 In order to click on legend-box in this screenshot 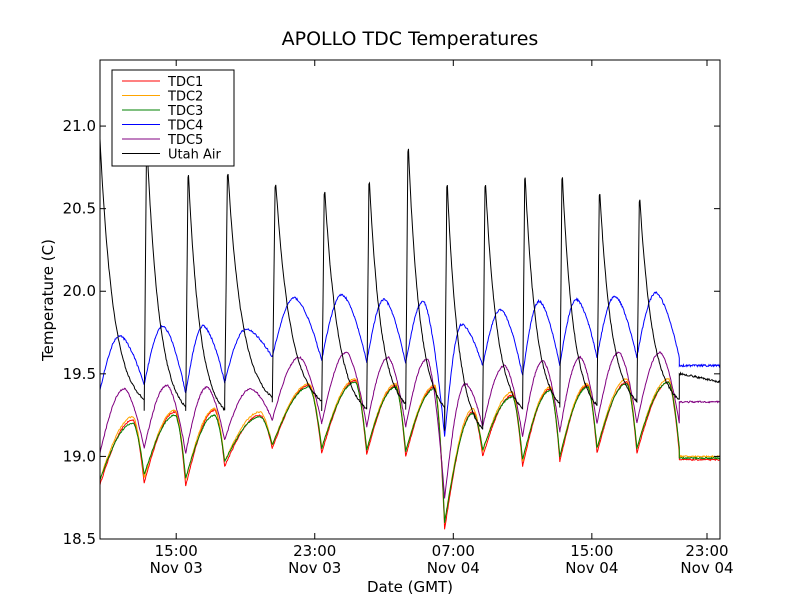, I will do `click(173, 118)`.